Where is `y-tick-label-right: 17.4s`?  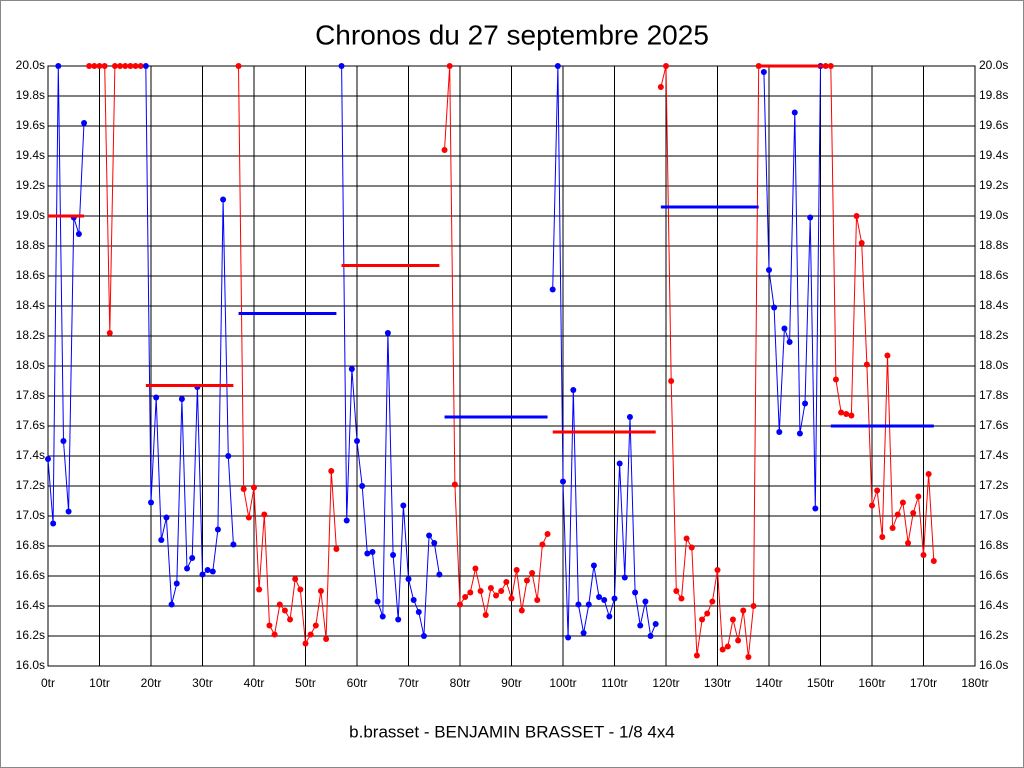
y-tick-label-right: 17.4s is located at coordinates (993, 455).